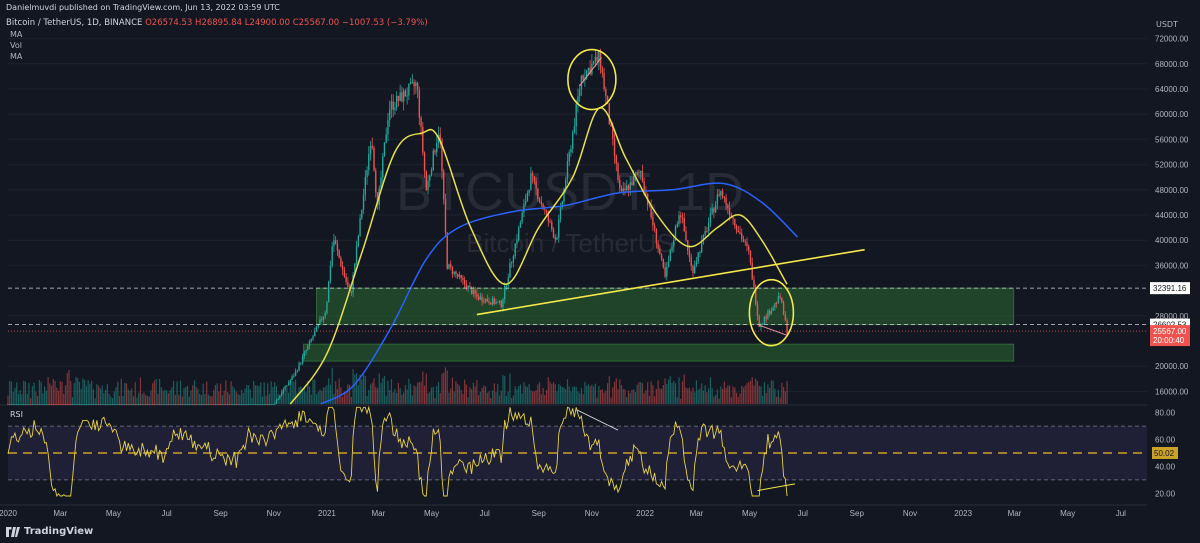 This screenshot has width=1200, height=543. Describe the element at coordinates (16, 414) in the screenshot. I see `indicator-rsi: RSI` at that location.